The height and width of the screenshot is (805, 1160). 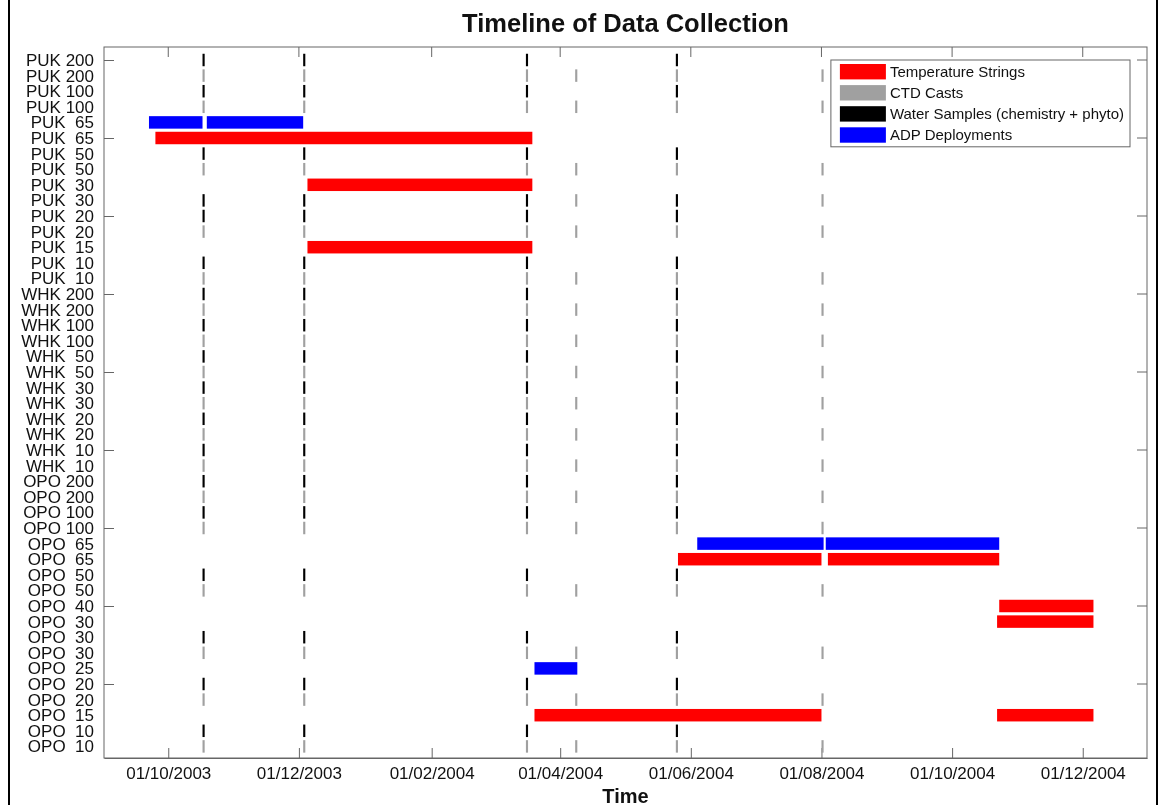 I want to click on x-tick-label: 01/12/2003, so click(x=299, y=774).